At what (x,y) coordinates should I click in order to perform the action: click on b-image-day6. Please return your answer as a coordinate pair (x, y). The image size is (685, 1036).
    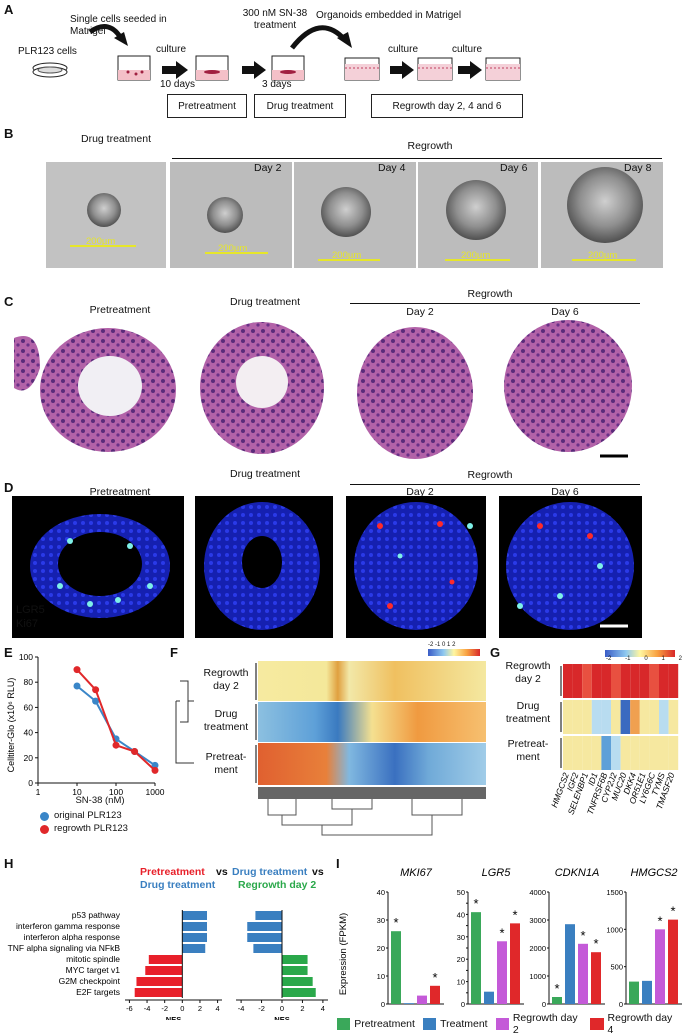
    Looking at the image, I should click on (478, 215).